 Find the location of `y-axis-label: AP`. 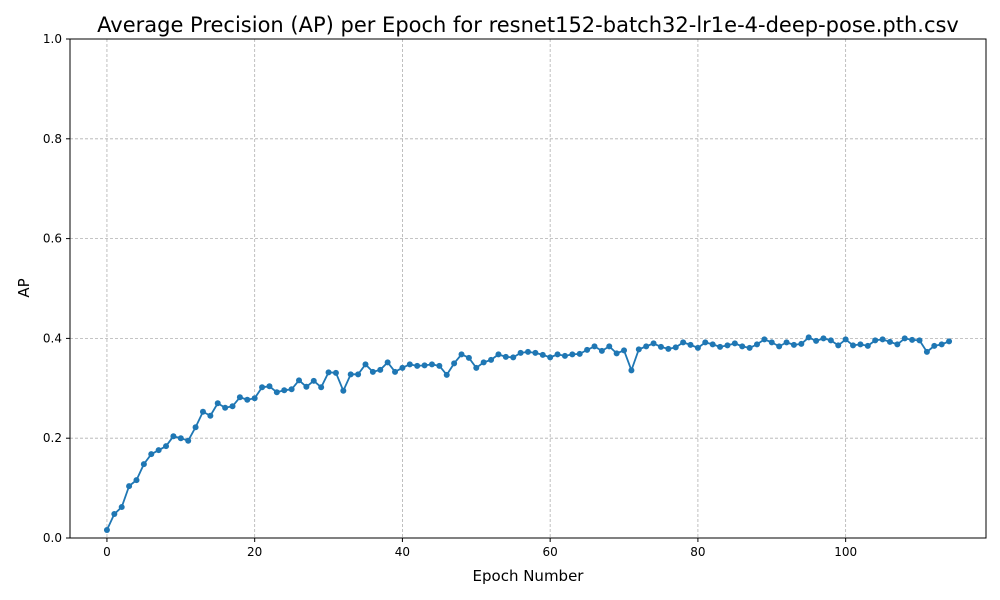

y-axis-label: AP is located at coordinates (24, 287).